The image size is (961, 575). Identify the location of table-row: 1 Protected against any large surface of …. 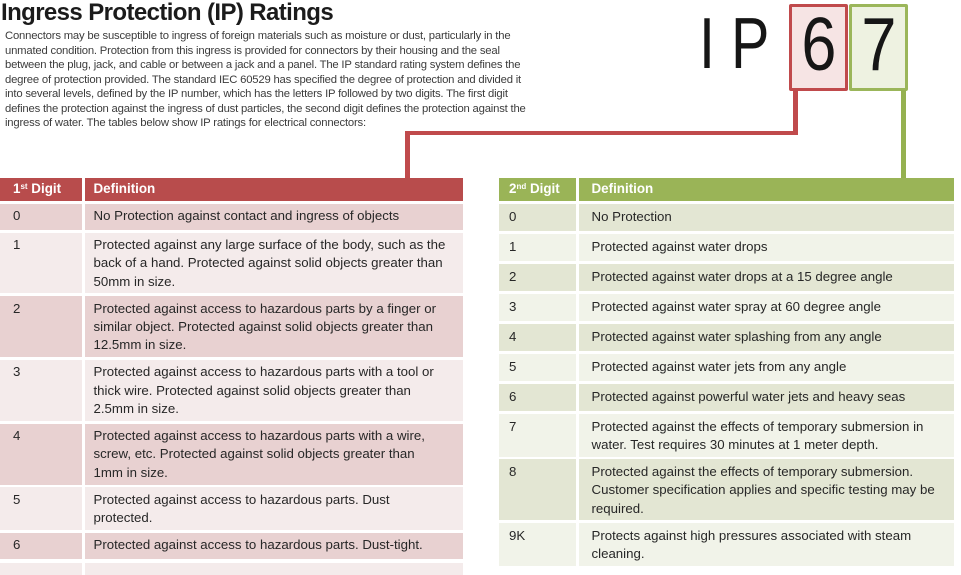
(231, 263).